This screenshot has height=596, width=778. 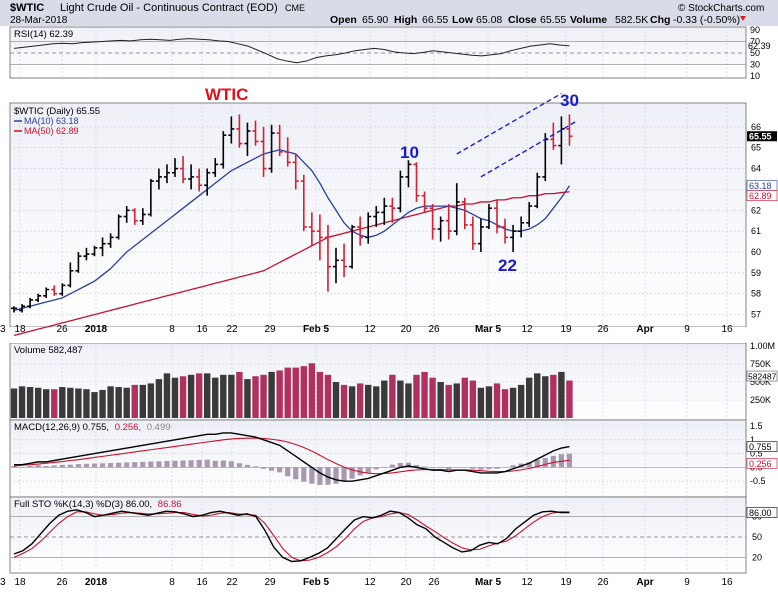 I want to click on macd-value-box-label: 0.755, so click(x=760, y=447).